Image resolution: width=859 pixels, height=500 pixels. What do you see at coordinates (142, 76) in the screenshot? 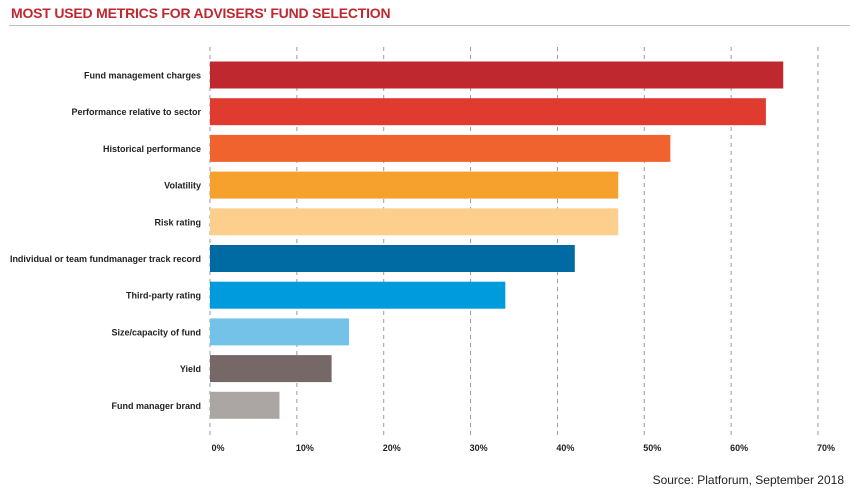
I see `category-label: Fund management charges` at bounding box center [142, 76].